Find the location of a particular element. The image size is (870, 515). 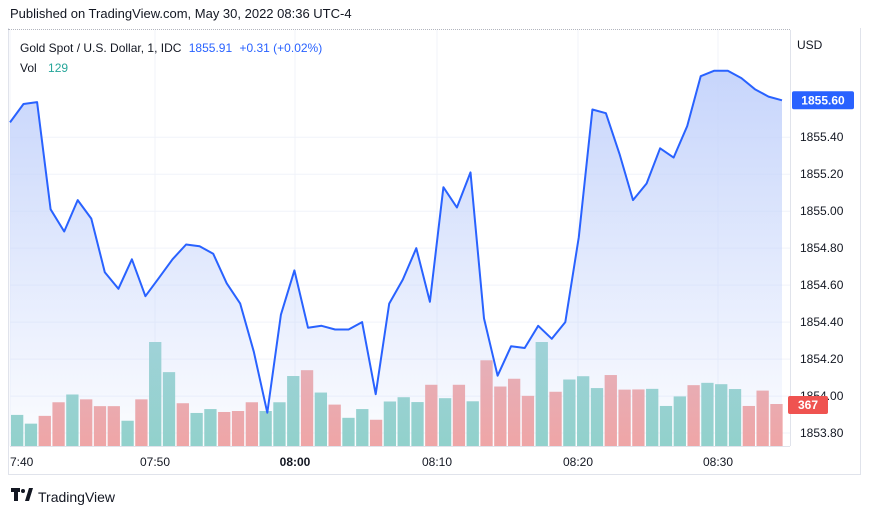

tradingview-branding: TradingView is located at coordinates (63, 496).